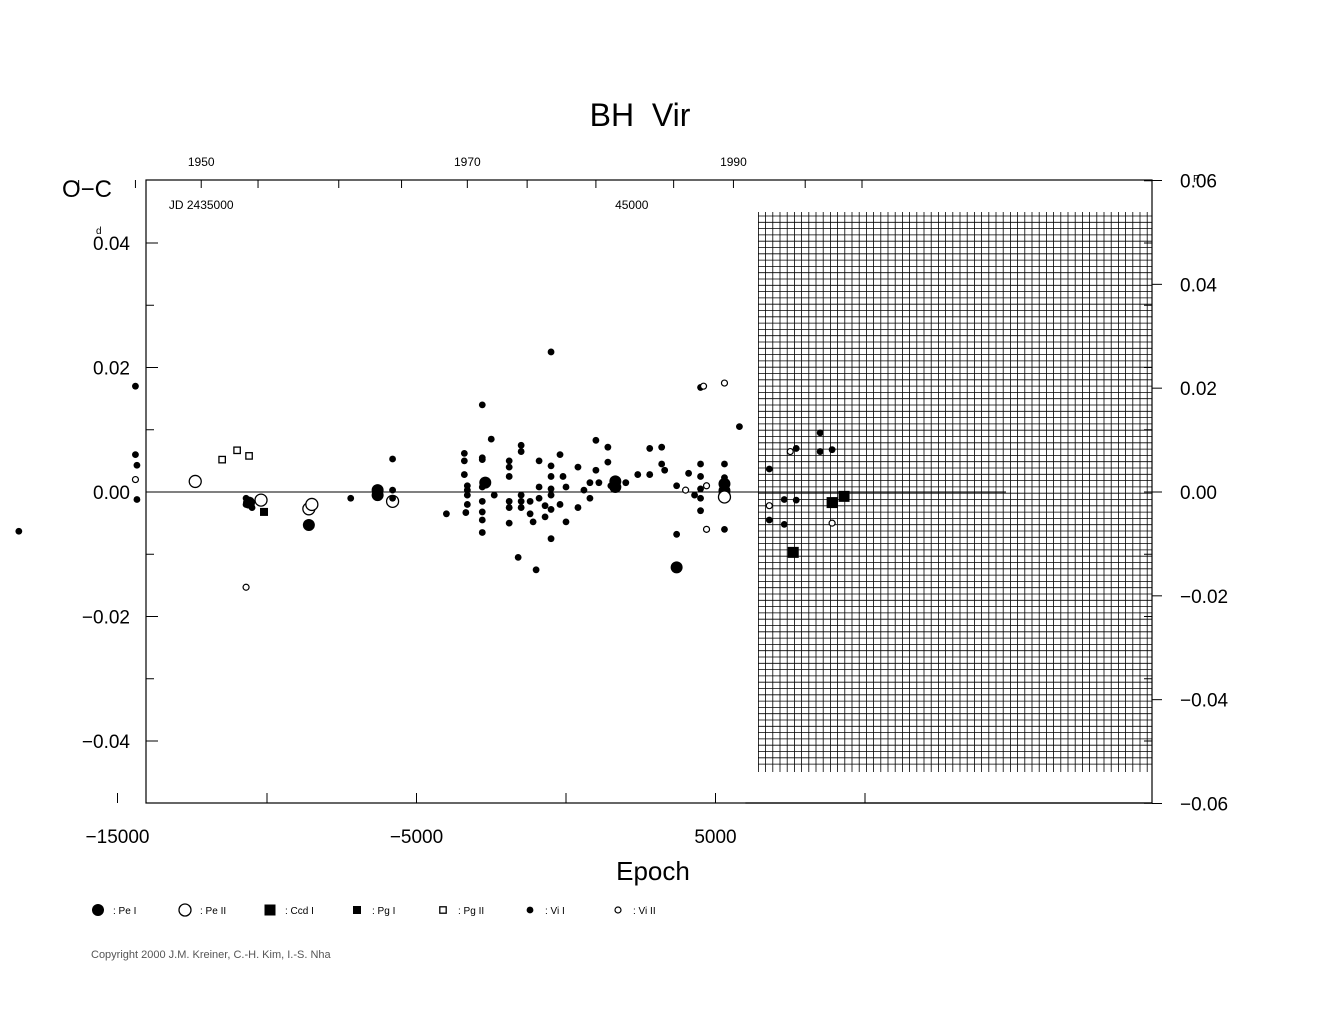 The height and width of the screenshot is (1020, 1325). What do you see at coordinates (111, 369) in the screenshot?
I see `y-tick-label: 0.02` at bounding box center [111, 369].